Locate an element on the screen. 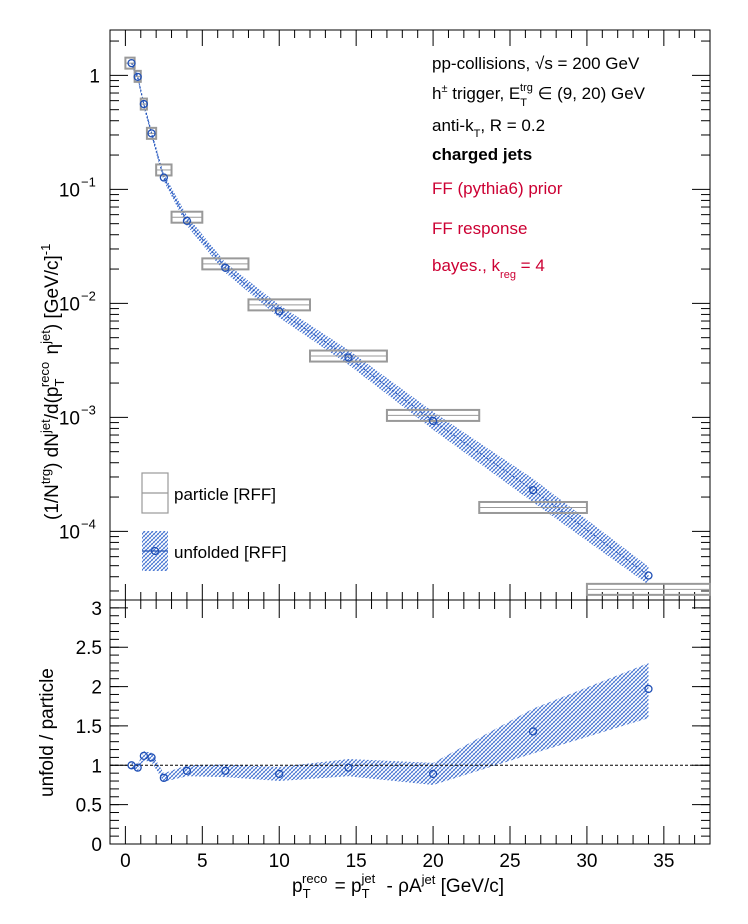 The image size is (748, 924). top-y-axis-title: (1/Ntrg) dNjet/d(pTreco ηjet) [GeV/c]-1 is located at coordinates (52, 382).